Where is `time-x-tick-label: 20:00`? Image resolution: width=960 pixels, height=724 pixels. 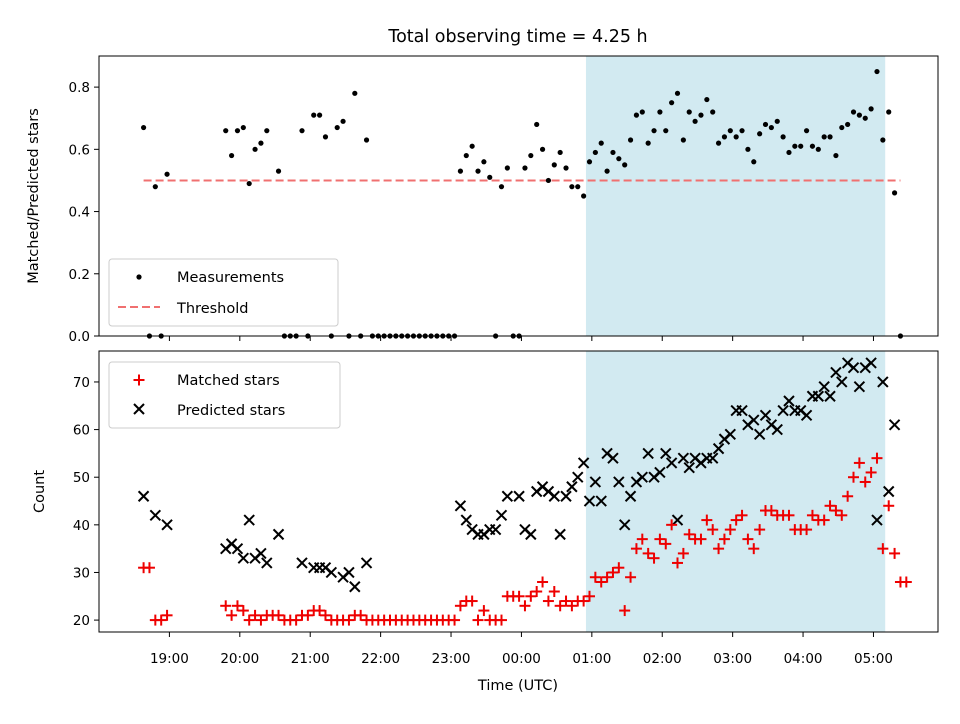
time-x-tick-label: 20:00 is located at coordinates (239, 659).